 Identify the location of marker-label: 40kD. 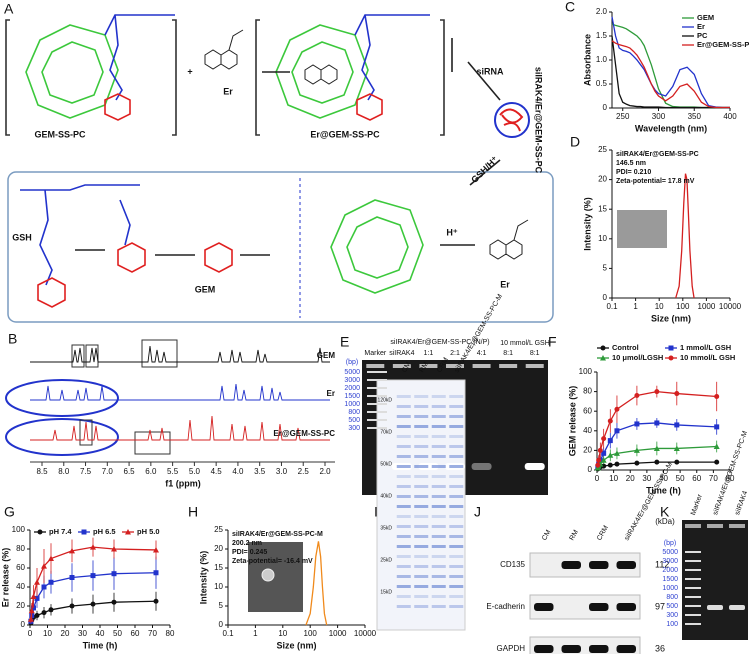
(386, 496).